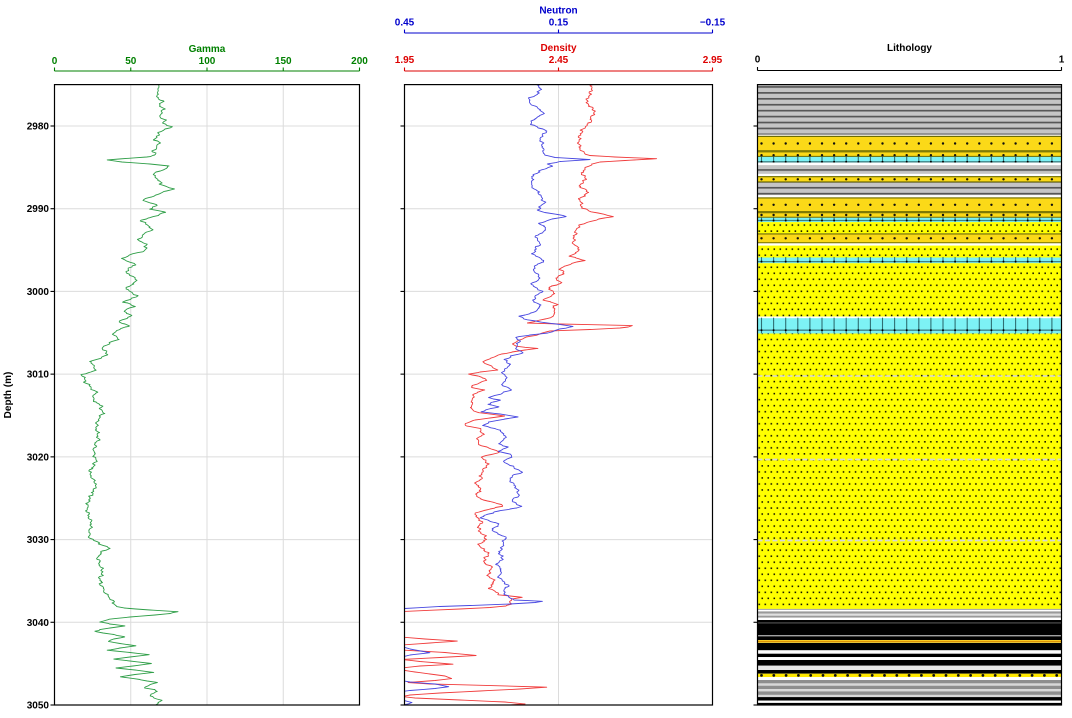 The width and height of the screenshot is (1072, 718). What do you see at coordinates (405, 23) in the screenshot?
I see `svg-text: 0.45` at bounding box center [405, 23].